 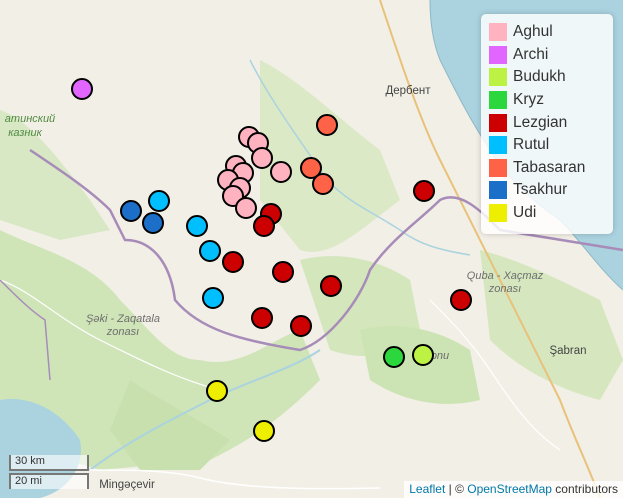 I want to click on region-label-saki: Şəki - Zaqatala zonası, so click(x=123, y=326).